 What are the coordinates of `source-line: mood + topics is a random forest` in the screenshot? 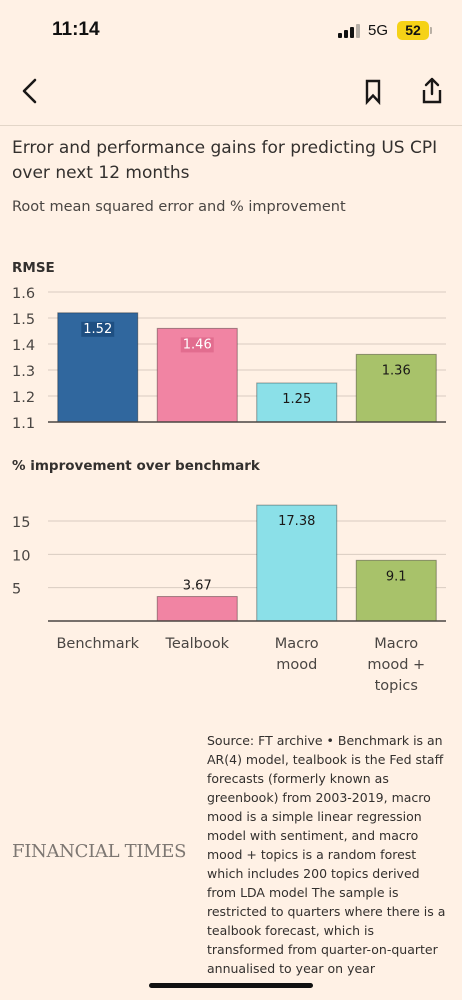 It's located at (312, 854).